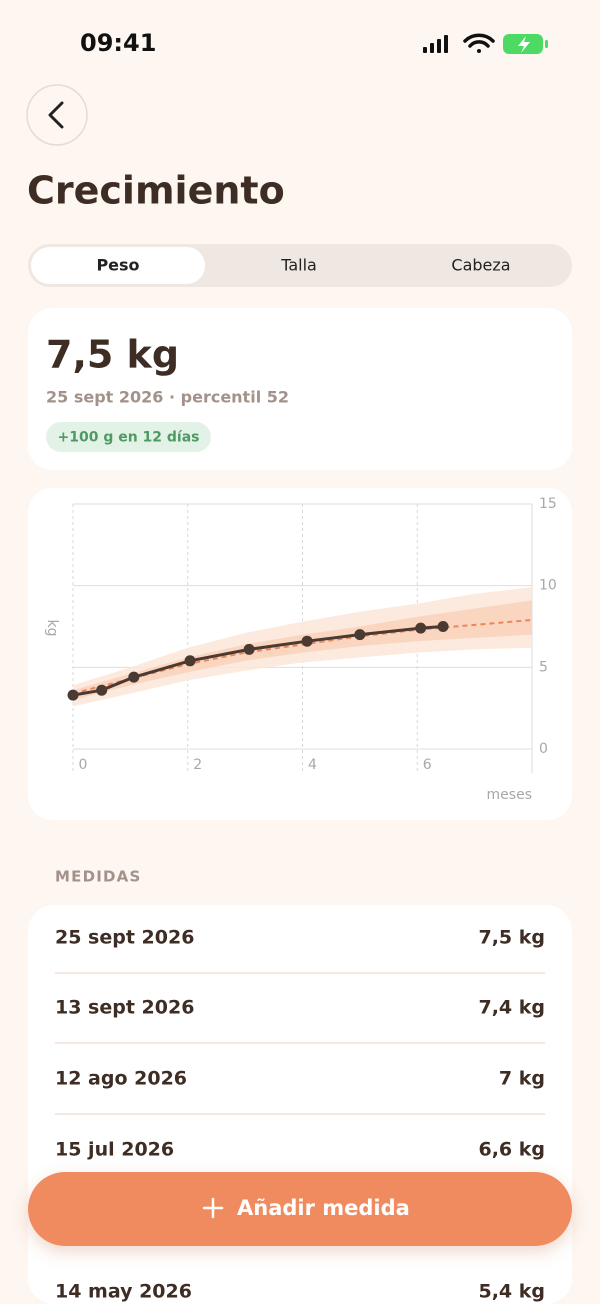  I want to click on add-button: Añadir medida, so click(300, 1209).